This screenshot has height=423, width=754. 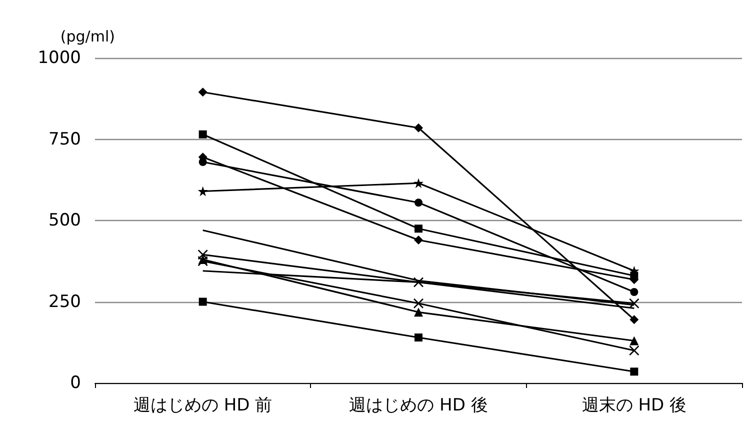 What do you see at coordinates (64, 302) in the screenshot?
I see `y-tick-label: 250` at bounding box center [64, 302].